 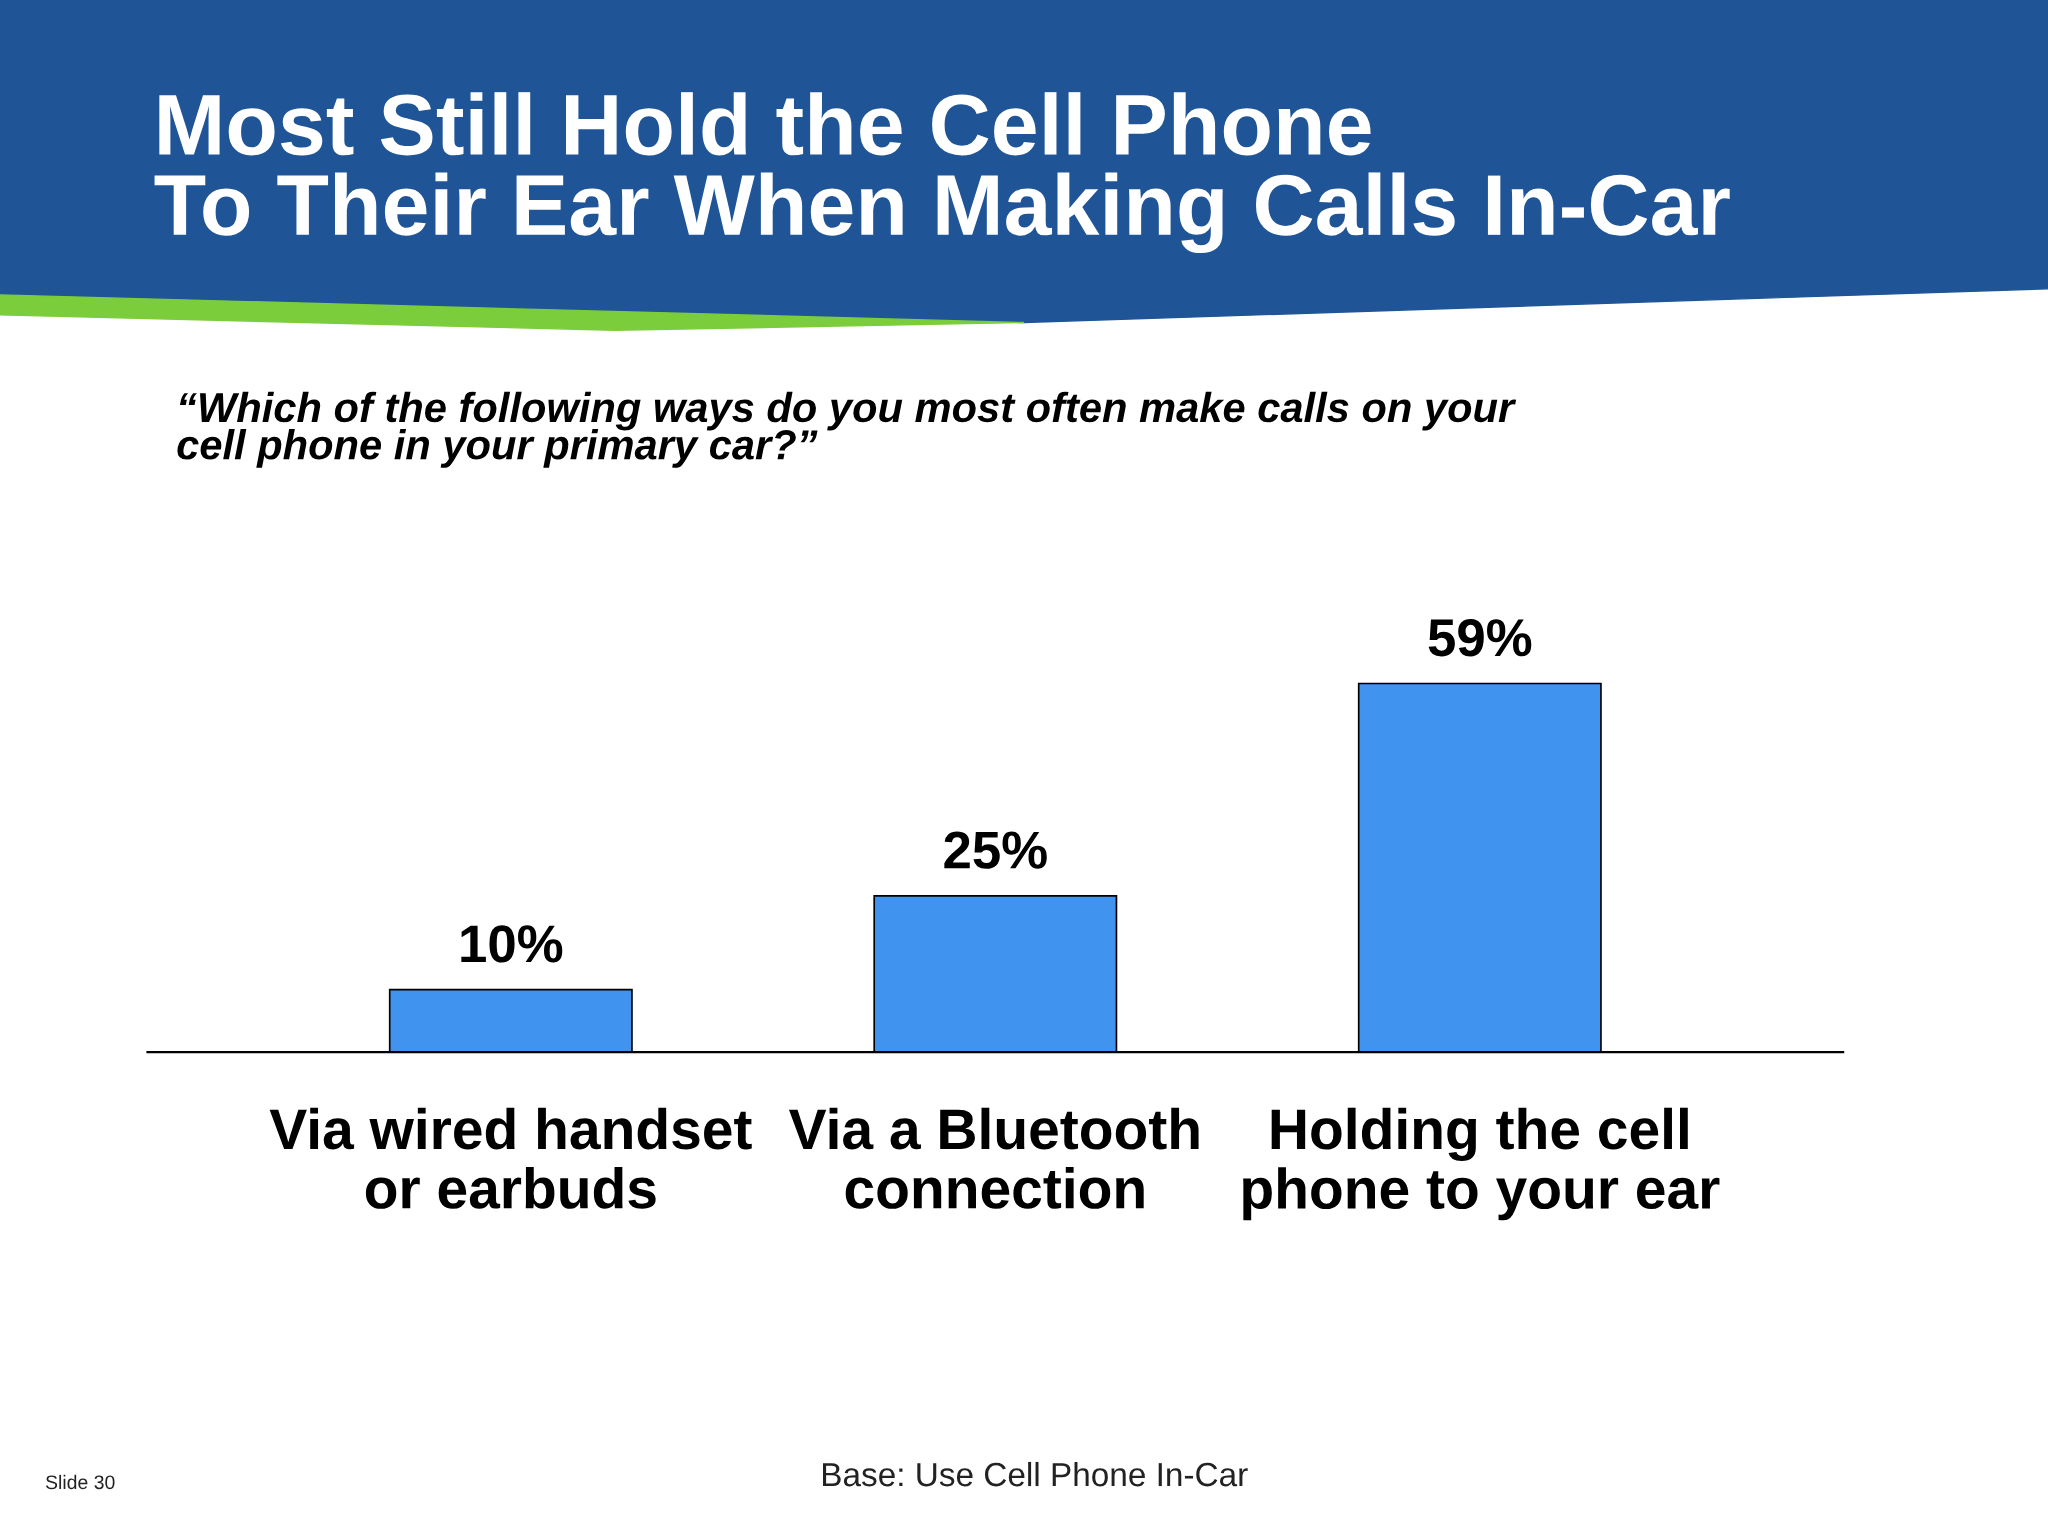 I want to click on x-tick-label: Holding the cell phone to your ear, so click(x=1481, y=1164).